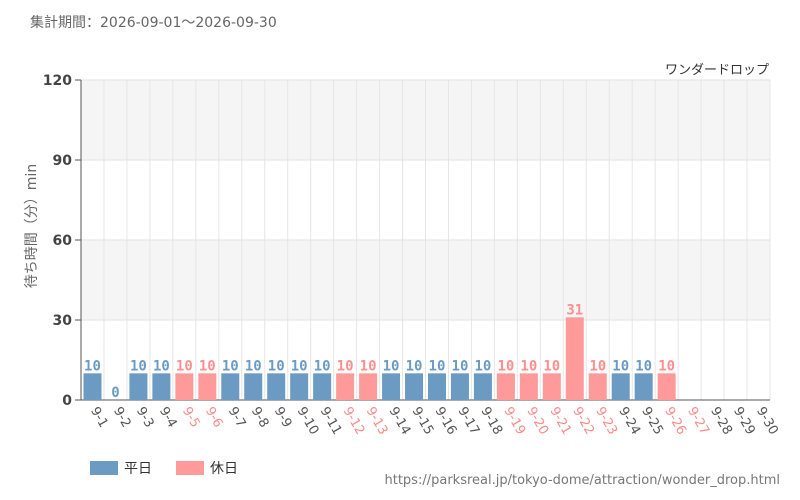 The image size is (800, 500). Describe the element at coordinates (629, 421) in the screenshot. I see `x-tick-9-24: 9-24` at that location.